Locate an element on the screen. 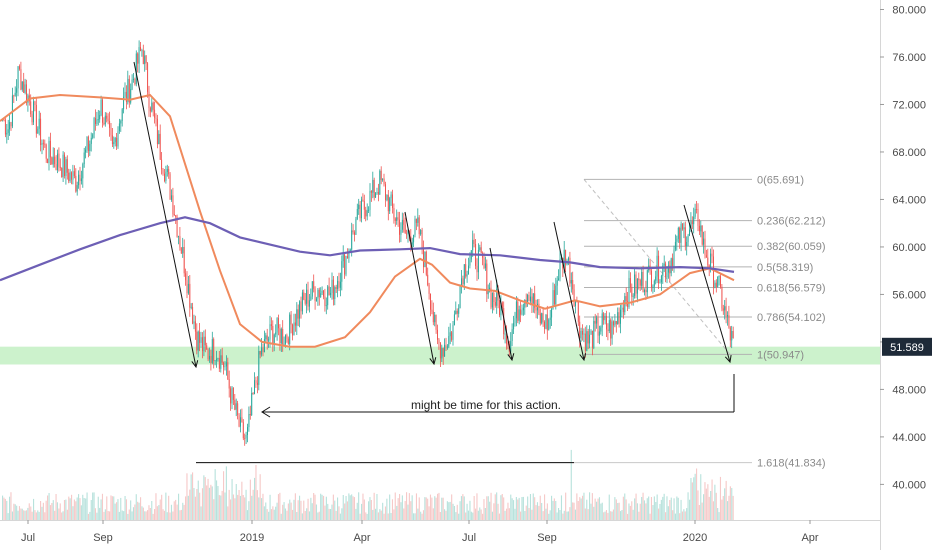 The width and height of the screenshot is (932, 550). fib-level-label: 0.236(62.212) is located at coordinates (791, 222).